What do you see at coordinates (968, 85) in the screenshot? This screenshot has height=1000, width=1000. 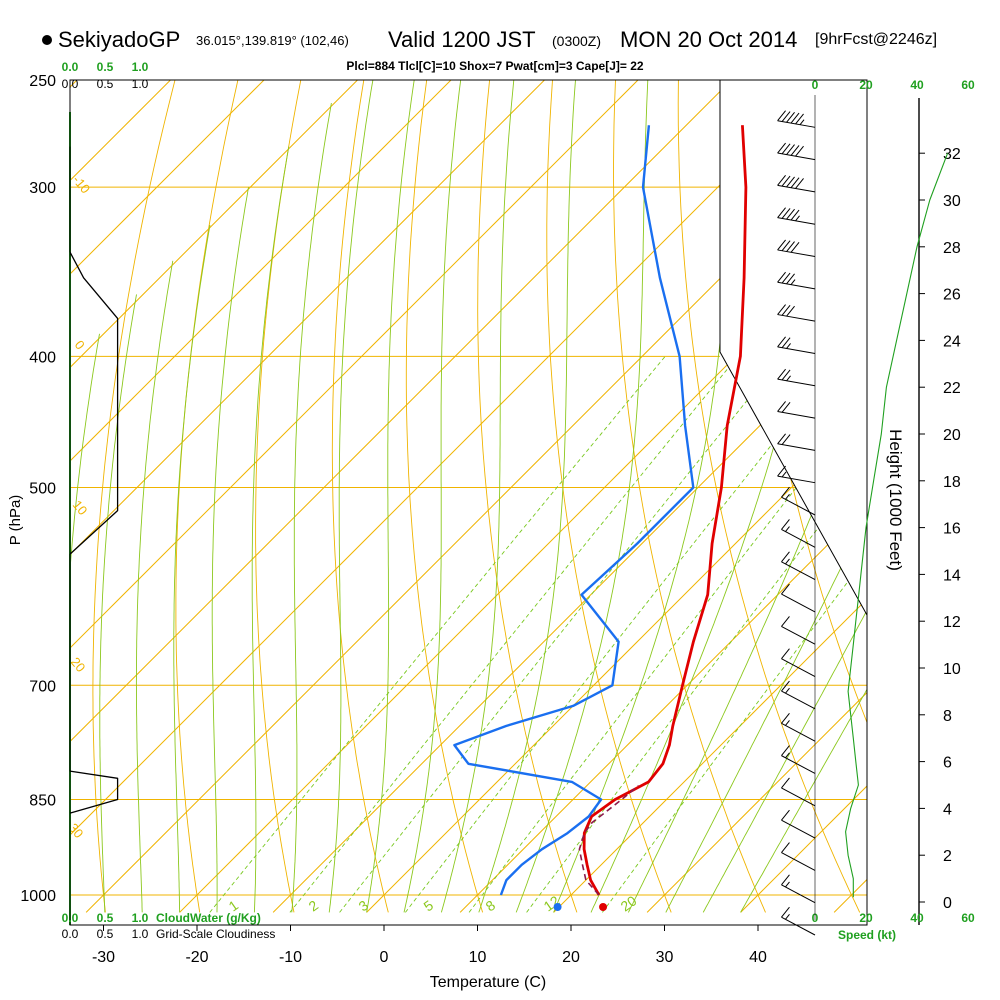 I see `wind-speed-scale-label: 60` at bounding box center [968, 85].